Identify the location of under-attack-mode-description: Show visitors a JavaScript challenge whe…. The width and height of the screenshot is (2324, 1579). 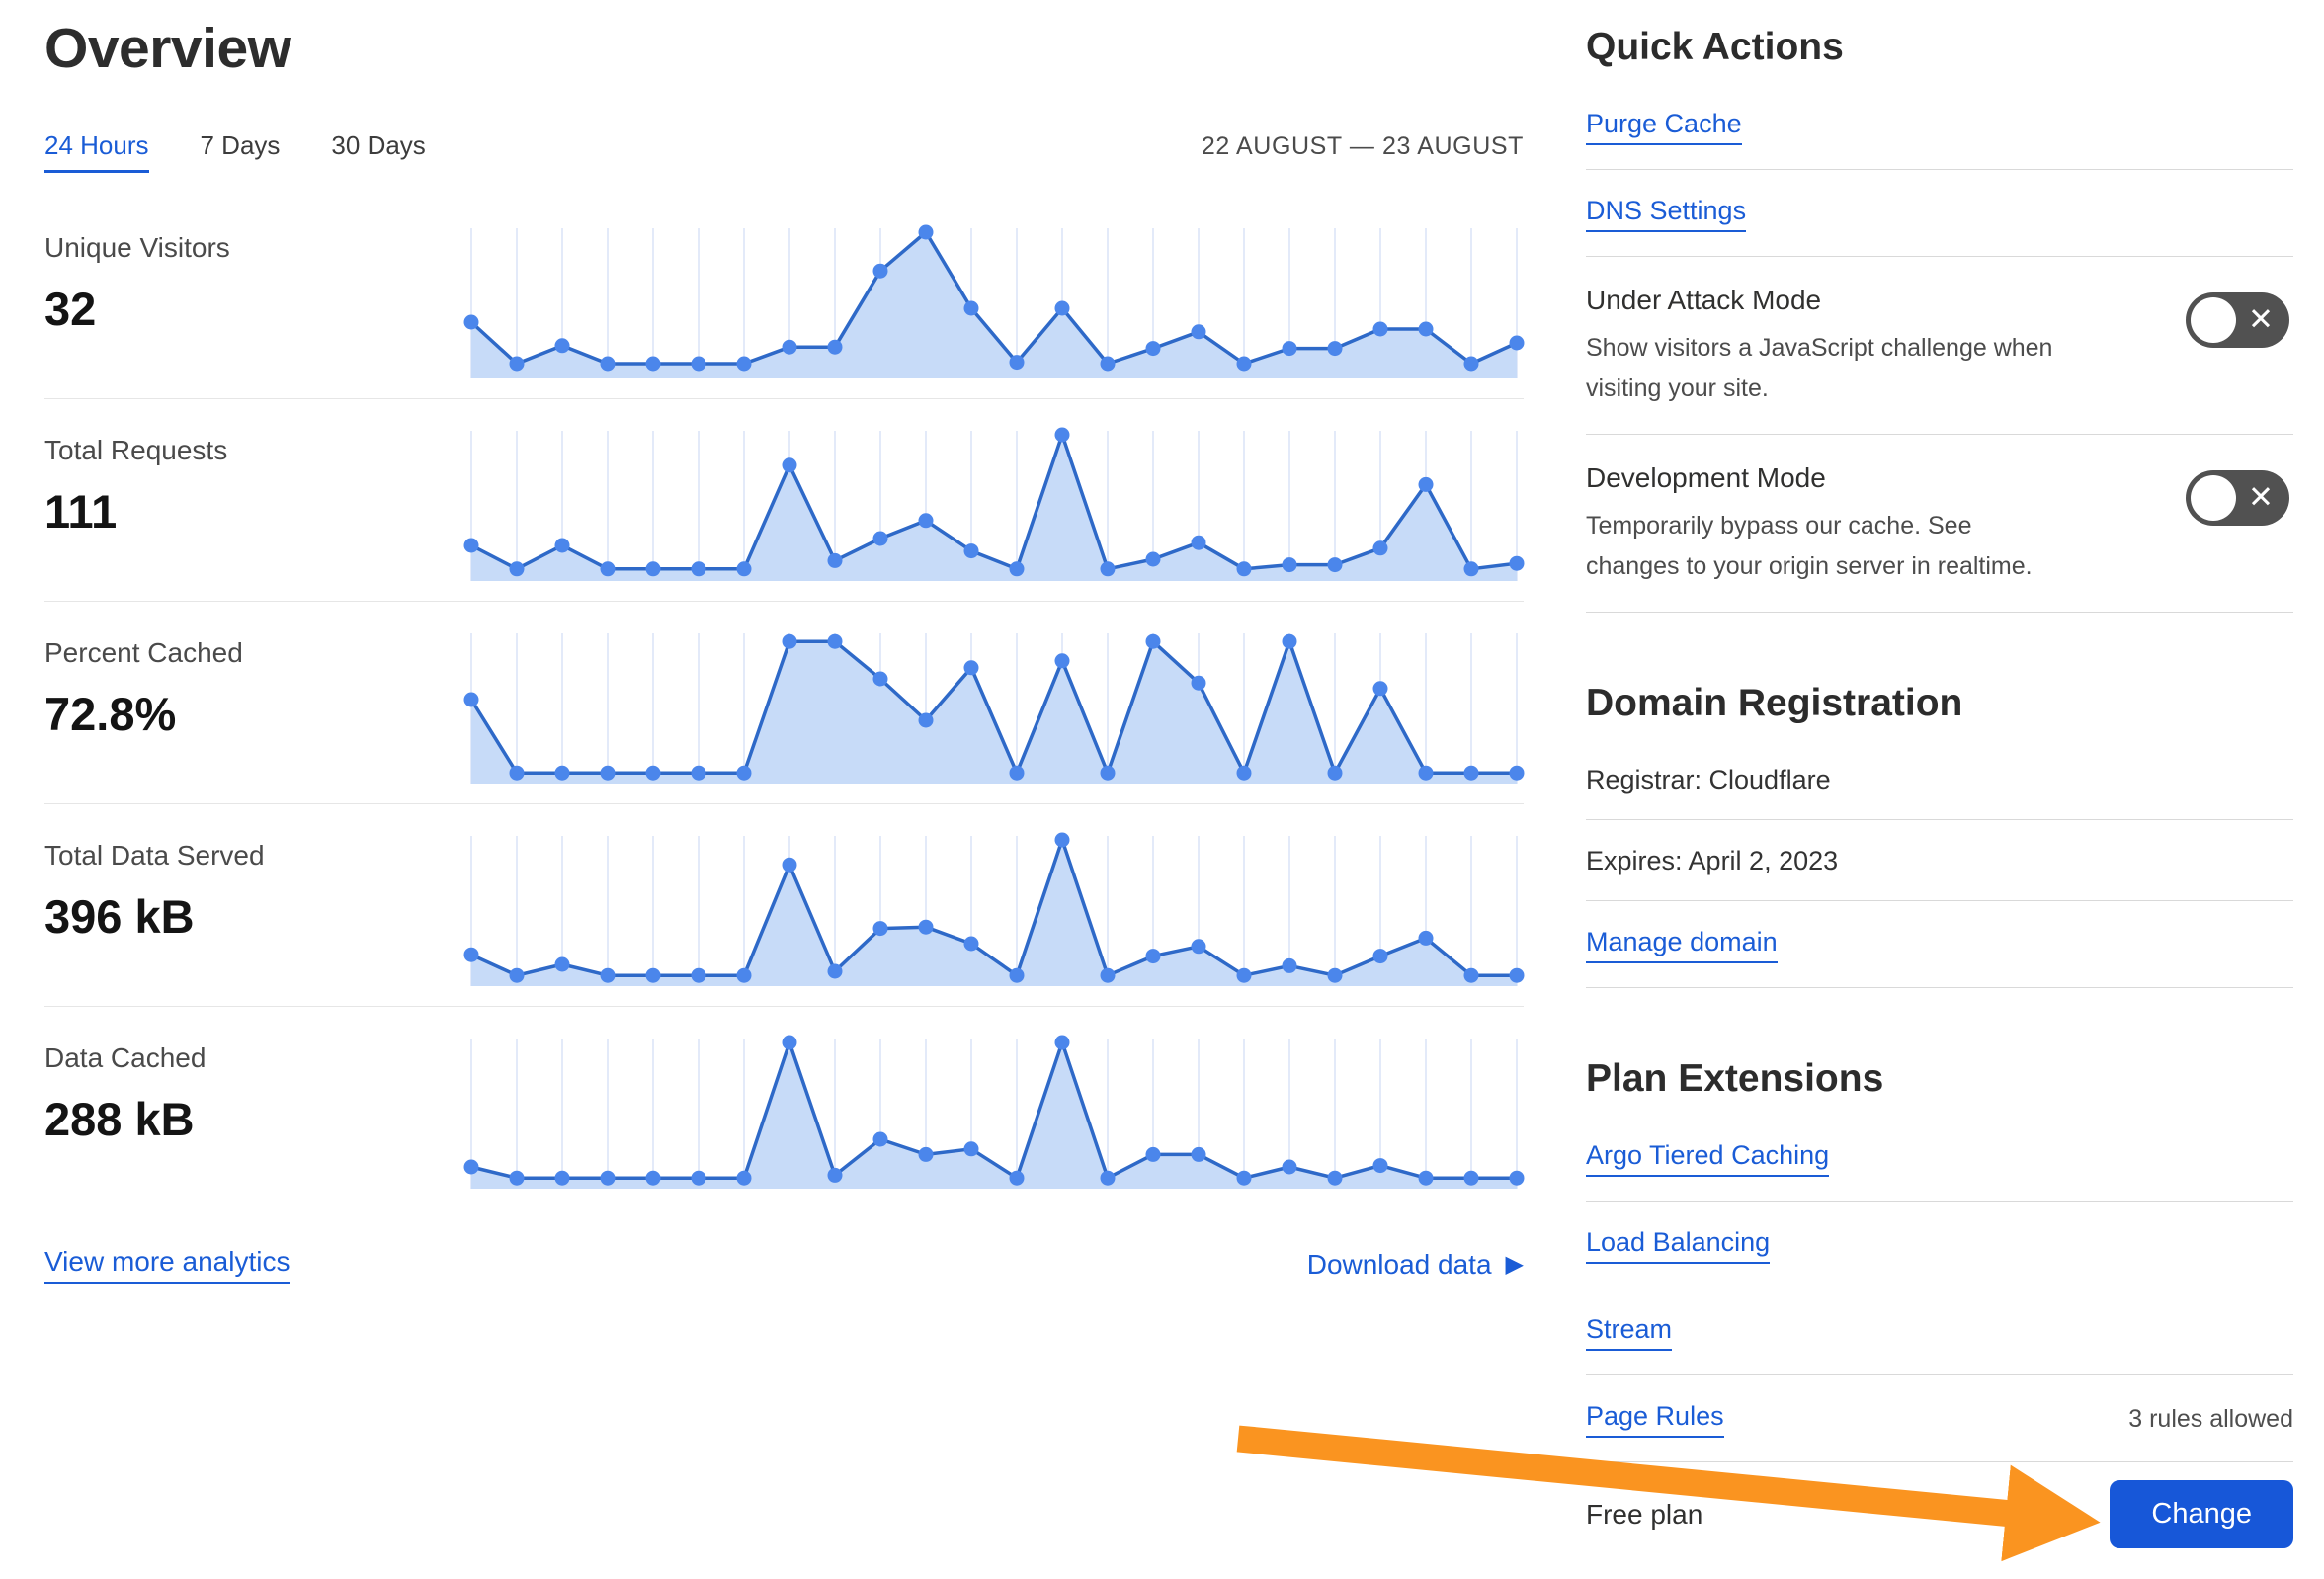
(1819, 368).